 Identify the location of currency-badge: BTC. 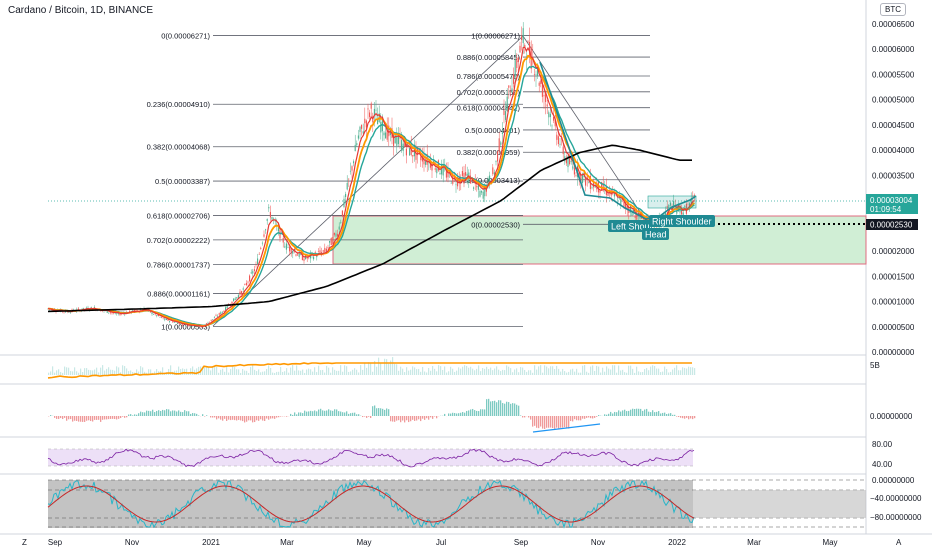
(893, 9).